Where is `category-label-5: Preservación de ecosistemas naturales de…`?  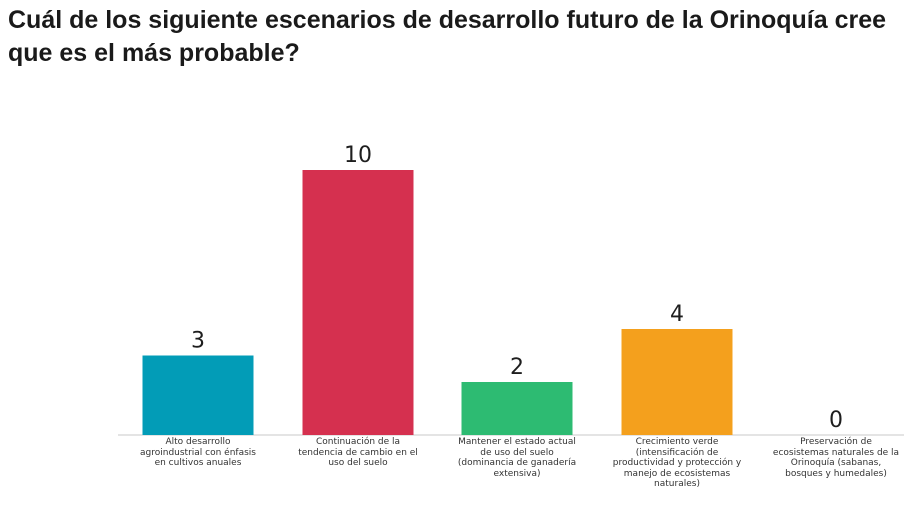 category-label-5: Preservación de ecosistemas naturales de… is located at coordinates (836, 458).